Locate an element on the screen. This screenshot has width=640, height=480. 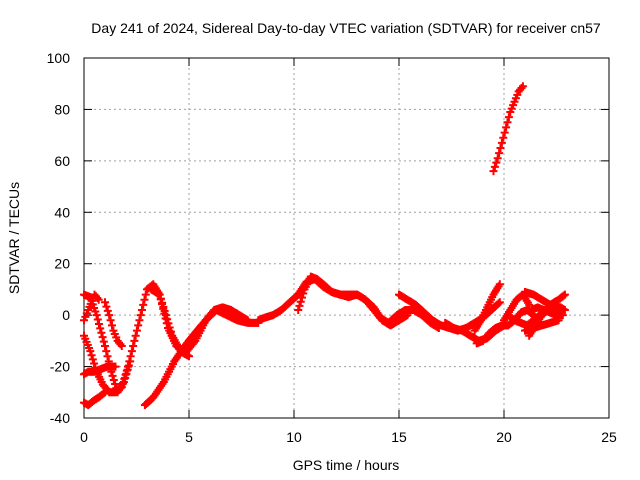
x-tick-label: 20 is located at coordinates (504, 437).